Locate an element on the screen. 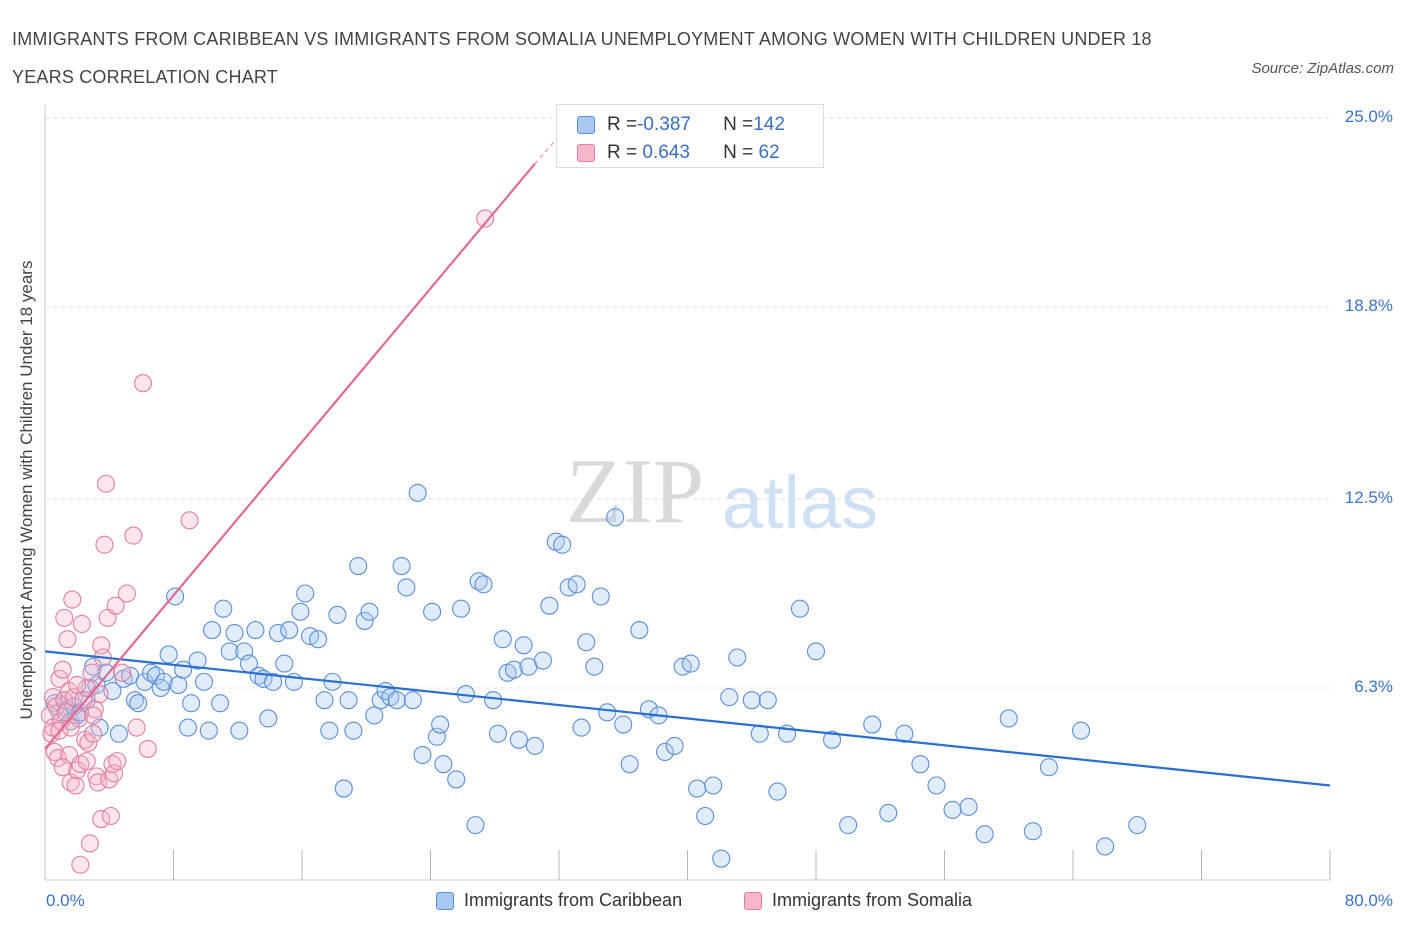 Image resolution: width=1406 pixels, height=930 pixels. stats-n-label: N = is located at coordinates (738, 152).